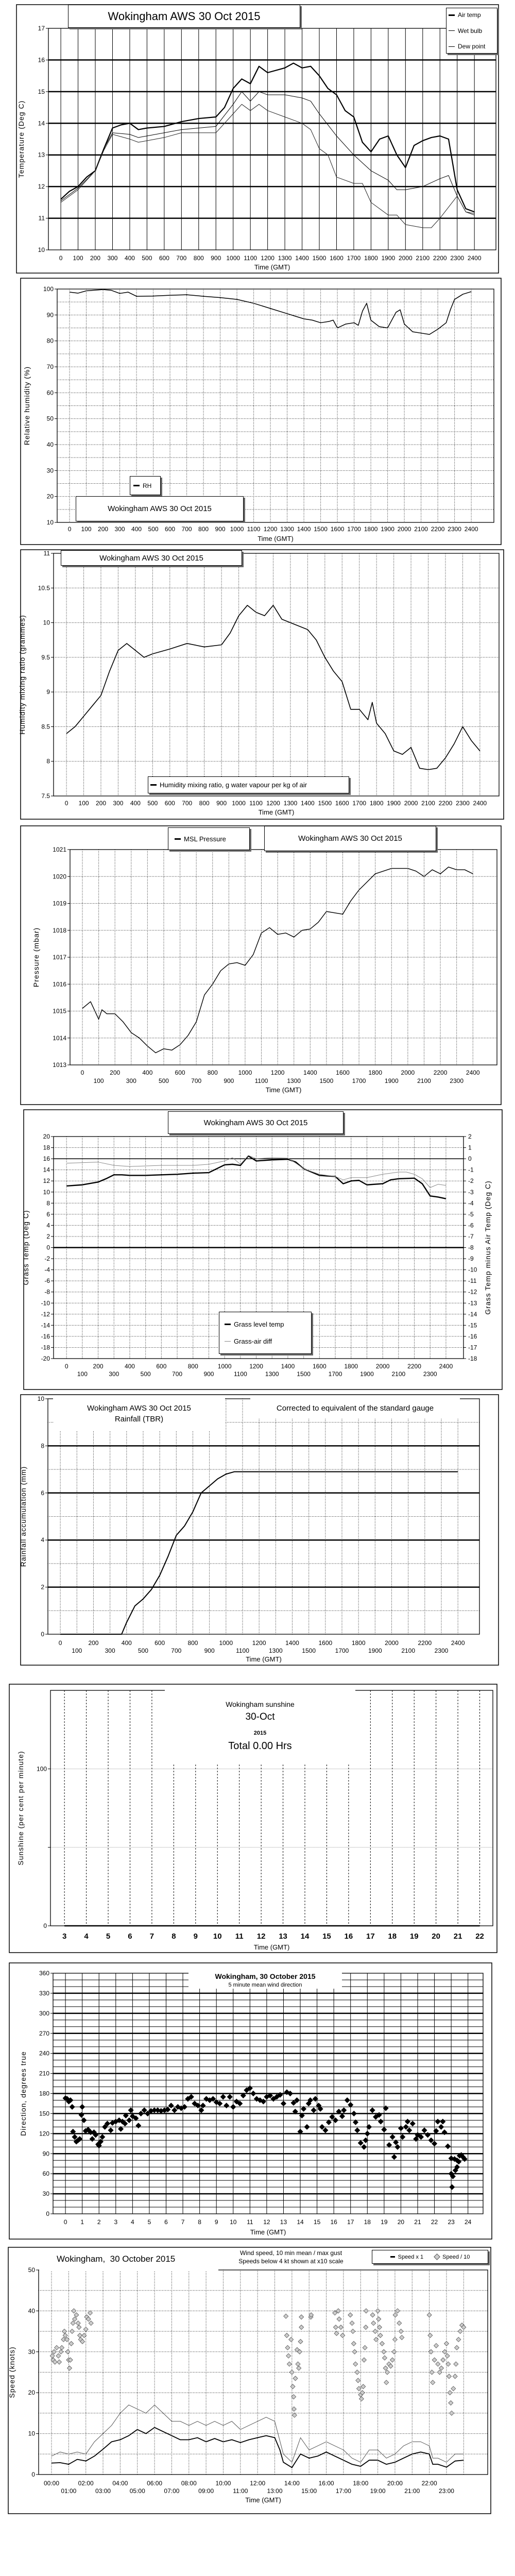 This screenshot has height=2576, width=515. What do you see at coordinates (458, 1643) in the screenshot?
I see `x-tick-label: 2400` at bounding box center [458, 1643].